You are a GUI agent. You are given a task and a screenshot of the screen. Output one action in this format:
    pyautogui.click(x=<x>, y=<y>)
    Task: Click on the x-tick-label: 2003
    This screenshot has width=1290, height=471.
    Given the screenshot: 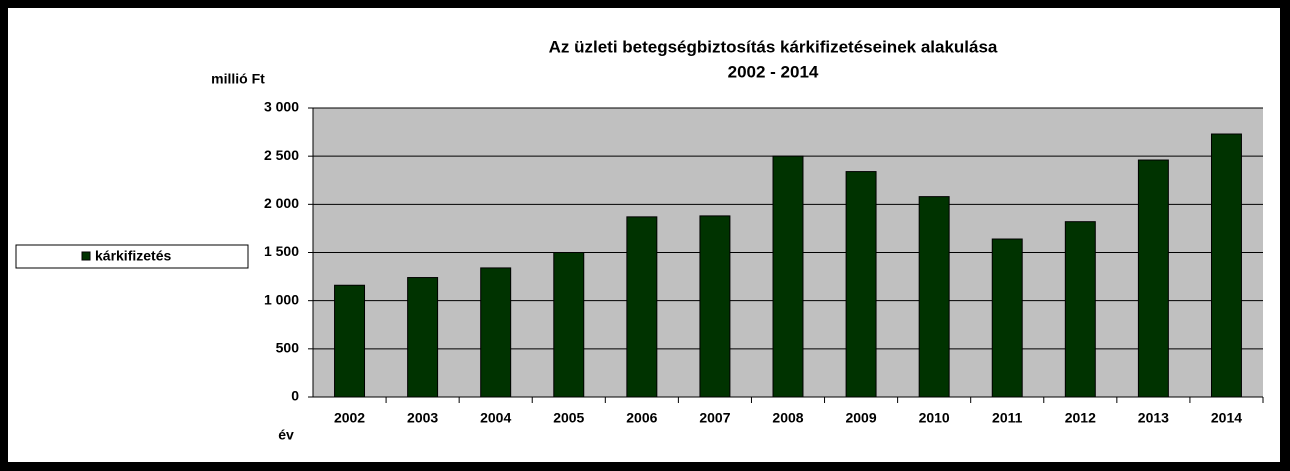 What is the action you would take?
    pyautogui.click(x=422, y=418)
    